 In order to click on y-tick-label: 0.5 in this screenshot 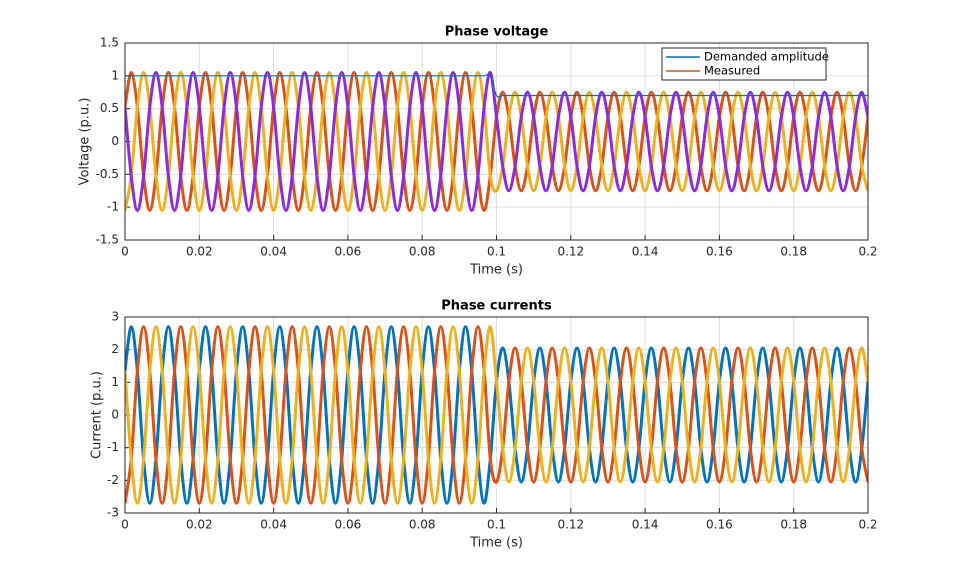, I will do `click(109, 108)`.